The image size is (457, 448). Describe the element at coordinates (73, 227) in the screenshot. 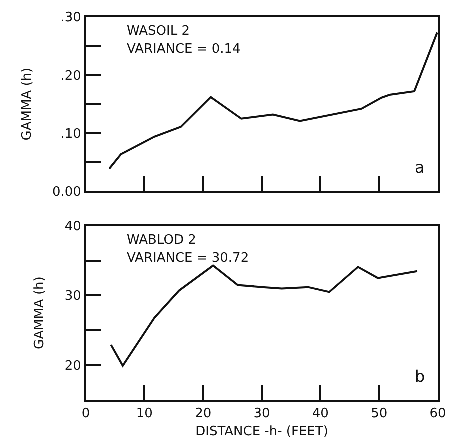

I see `y-tick-label: 40` at that location.